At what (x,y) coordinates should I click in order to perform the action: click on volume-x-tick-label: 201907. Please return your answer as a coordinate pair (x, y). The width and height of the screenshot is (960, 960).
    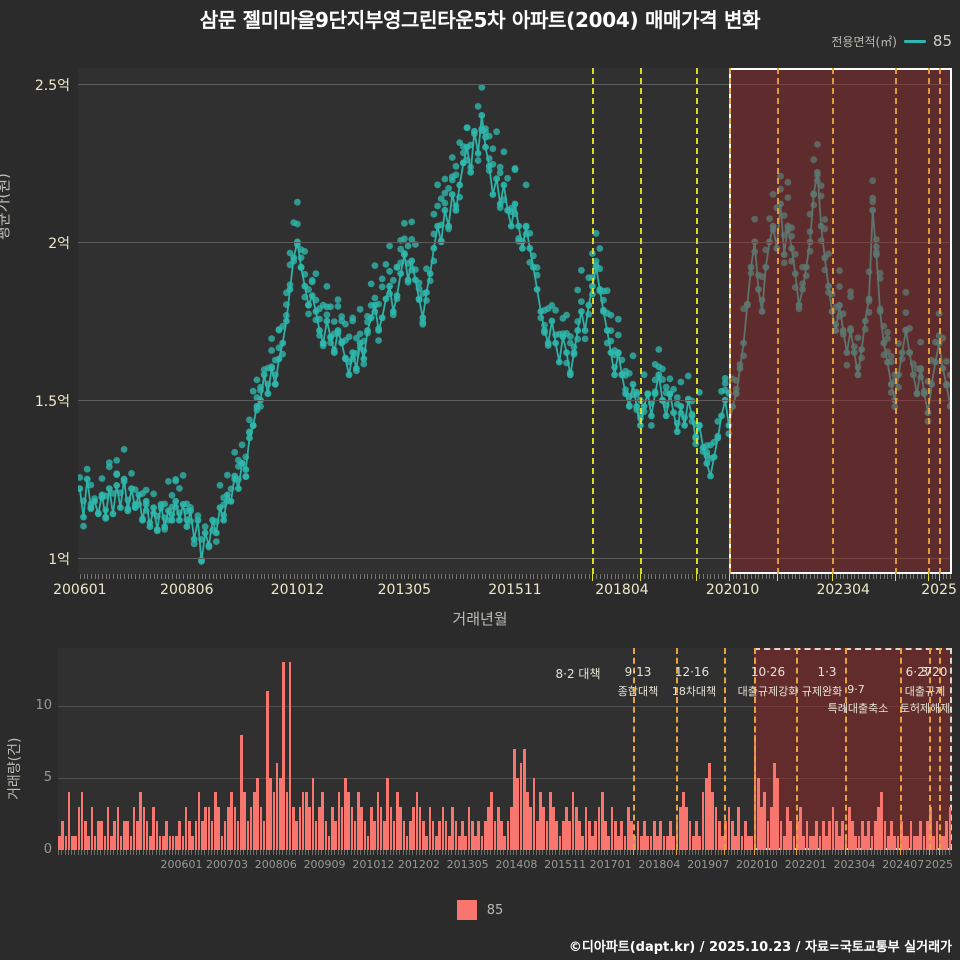
    Looking at the image, I should click on (708, 864).